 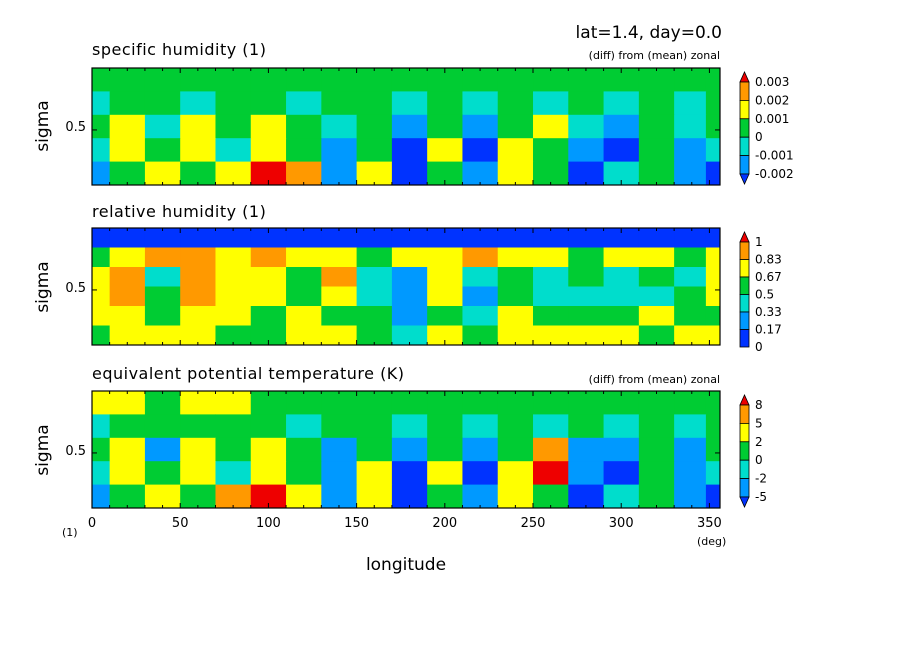 I want to click on colorbar-label: 8, so click(x=759, y=405).